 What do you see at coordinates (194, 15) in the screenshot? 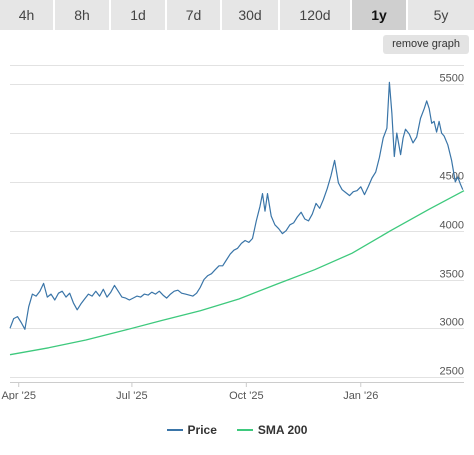
I see `tab-7d: 7d` at bounding box center [194, 15].